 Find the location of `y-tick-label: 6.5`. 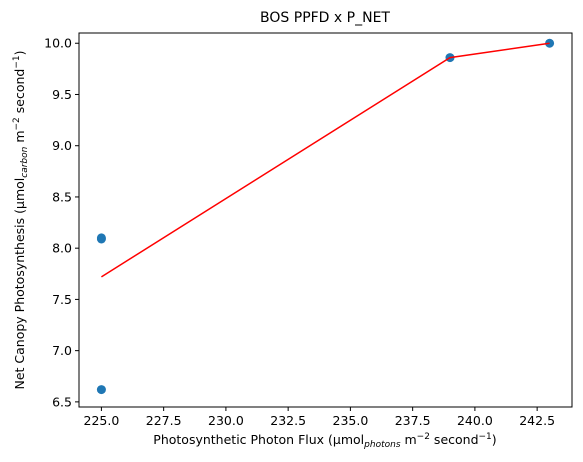

y-tick-label: 6.5 is located at coordinates (62, 401).